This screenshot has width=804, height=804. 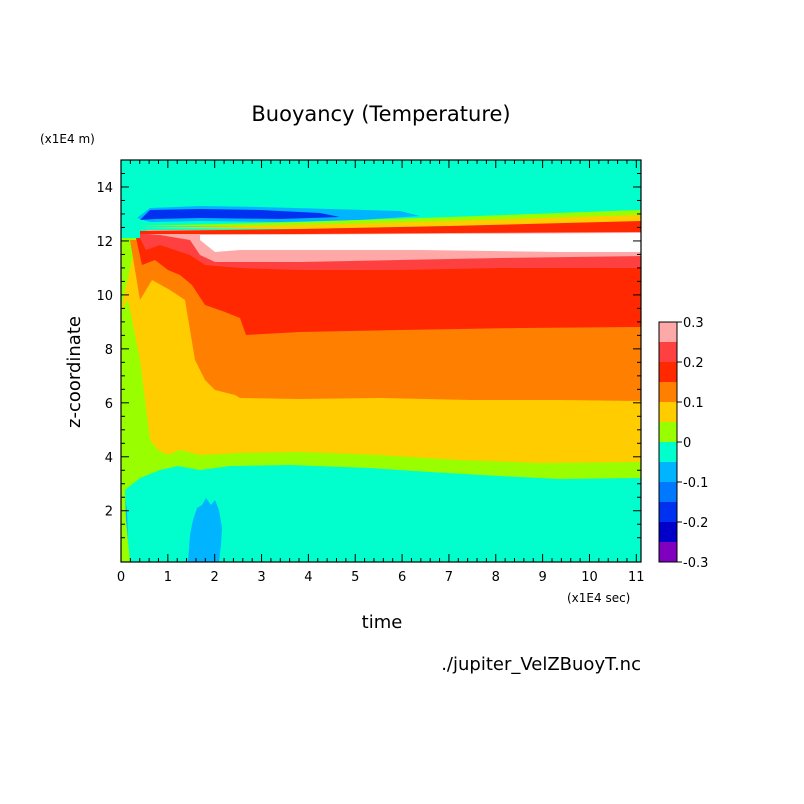 I want to click on colorbar-tick-label: 0.1, so click(x=693, y=403).